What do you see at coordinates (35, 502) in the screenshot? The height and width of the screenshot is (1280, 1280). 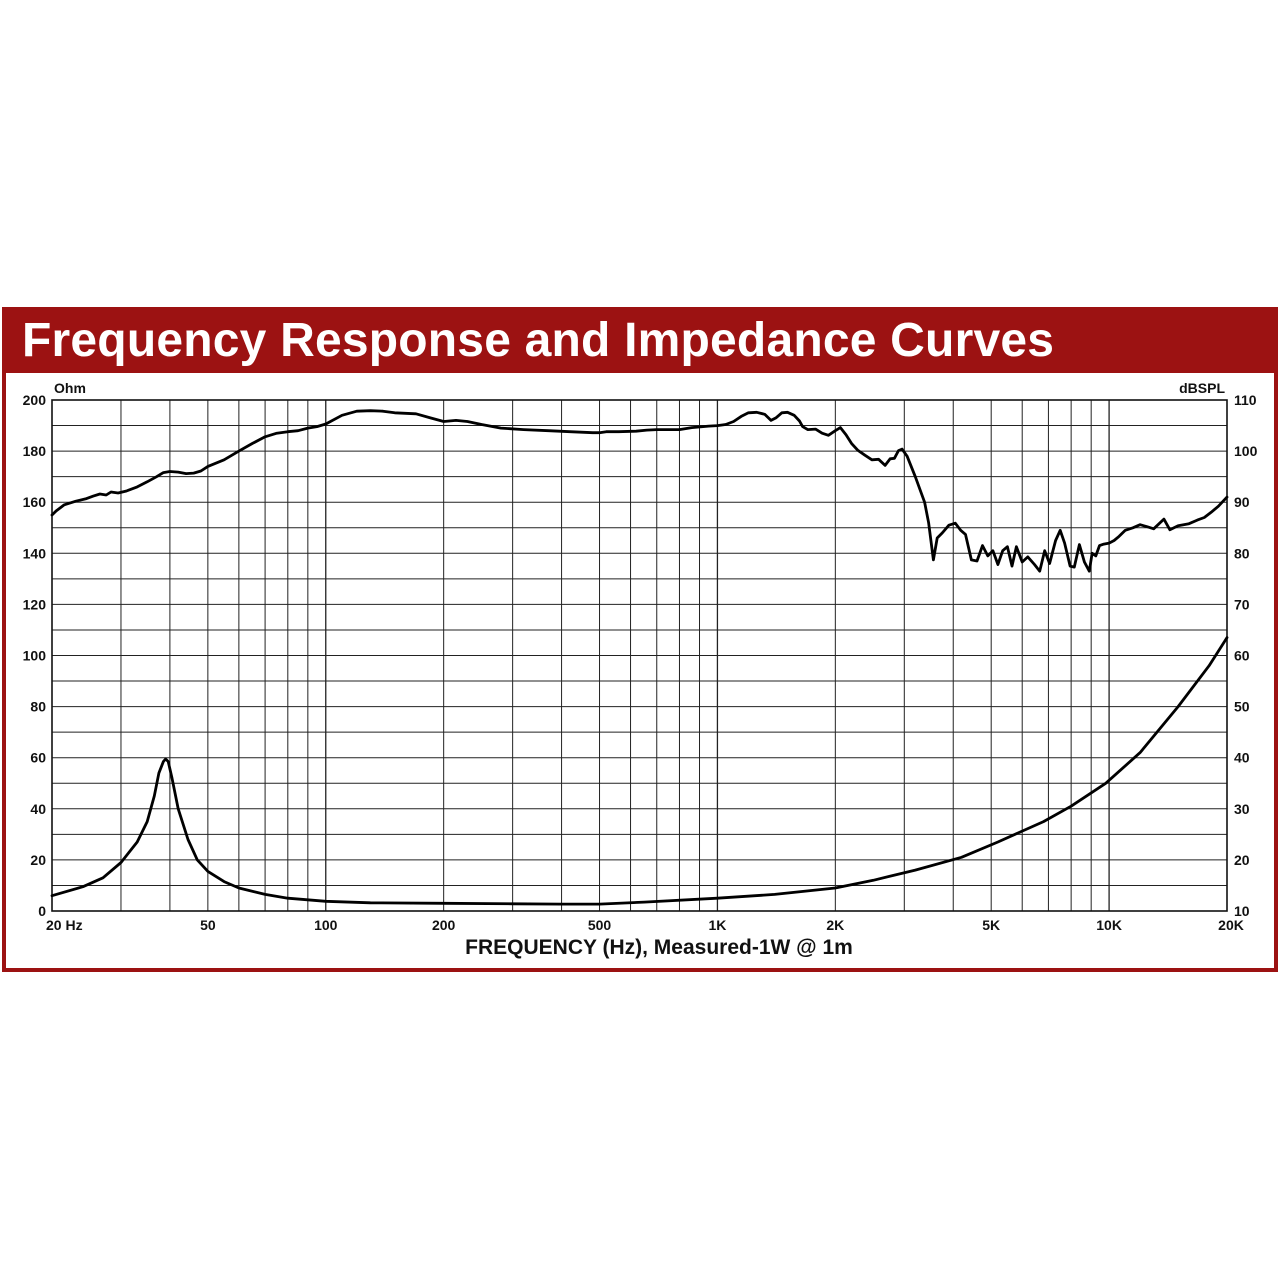 I see `left-tick-label: 160` at bounding box center [35, 502].